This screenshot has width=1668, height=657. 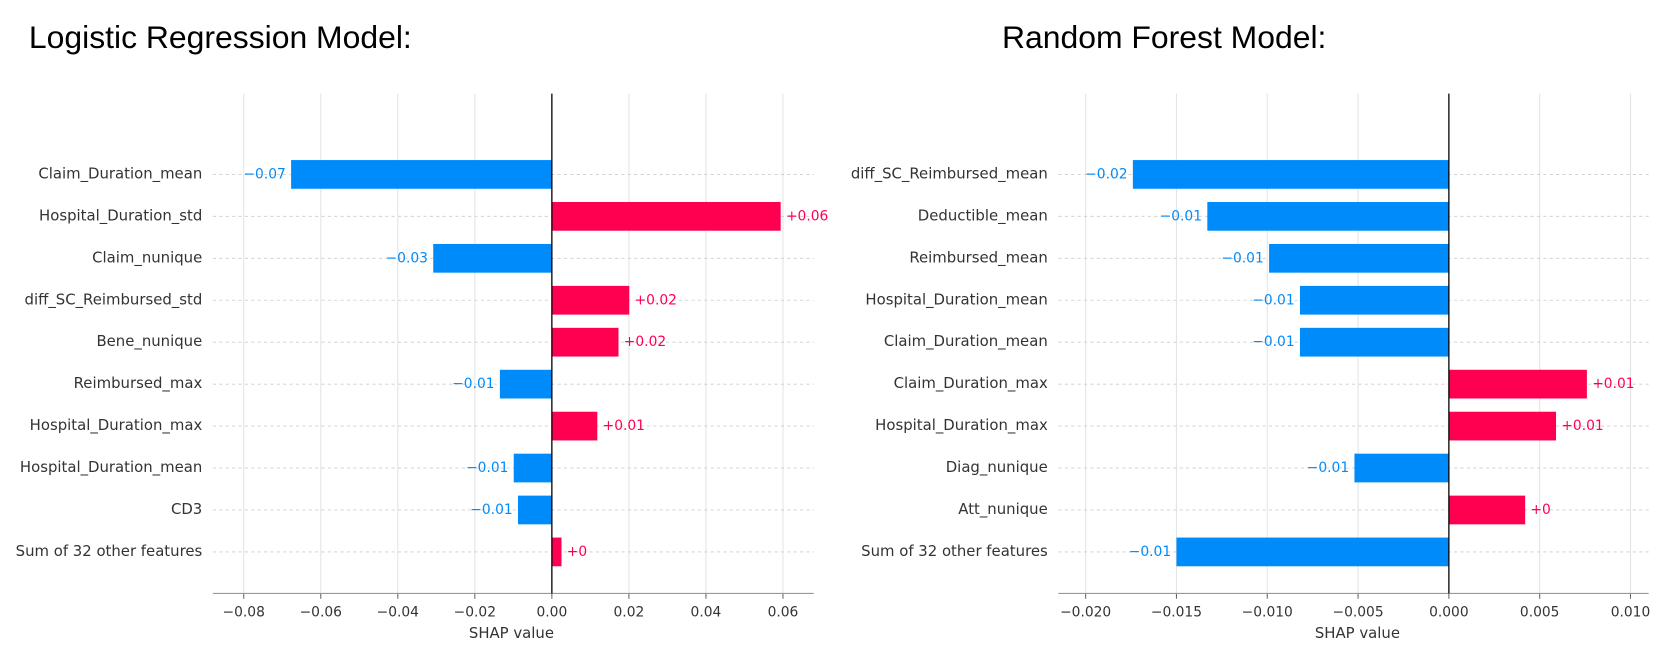 I want to click on category-label: Reimbursed_max, so click(x=138, y=383).